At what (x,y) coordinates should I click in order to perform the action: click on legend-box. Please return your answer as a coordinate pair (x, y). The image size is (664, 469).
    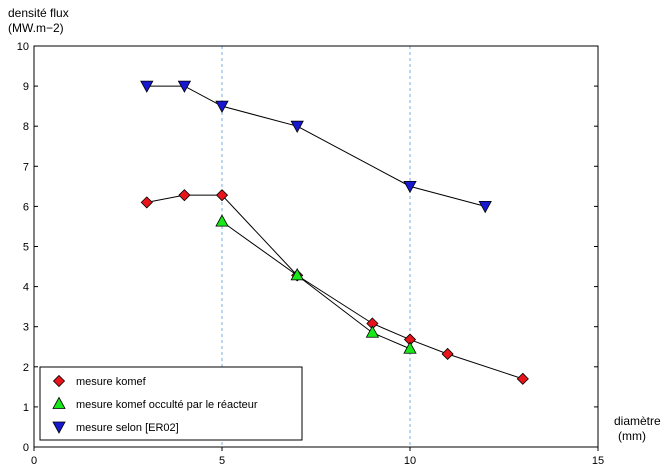
    Looking at the image, I should click on (171, 403).